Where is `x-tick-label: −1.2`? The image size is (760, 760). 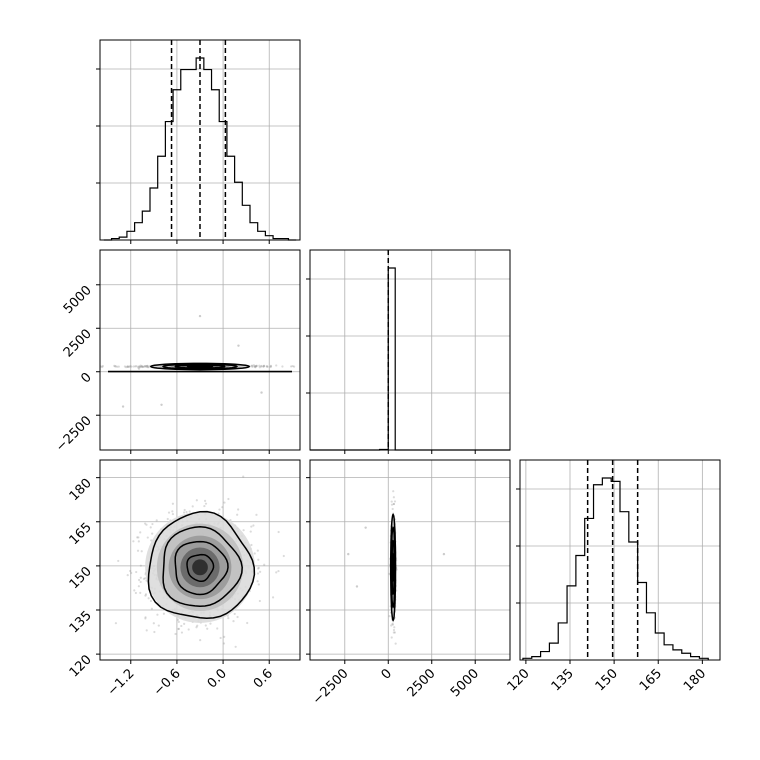 x-tick-label: −1.2 is located at coordinates (121, 682).